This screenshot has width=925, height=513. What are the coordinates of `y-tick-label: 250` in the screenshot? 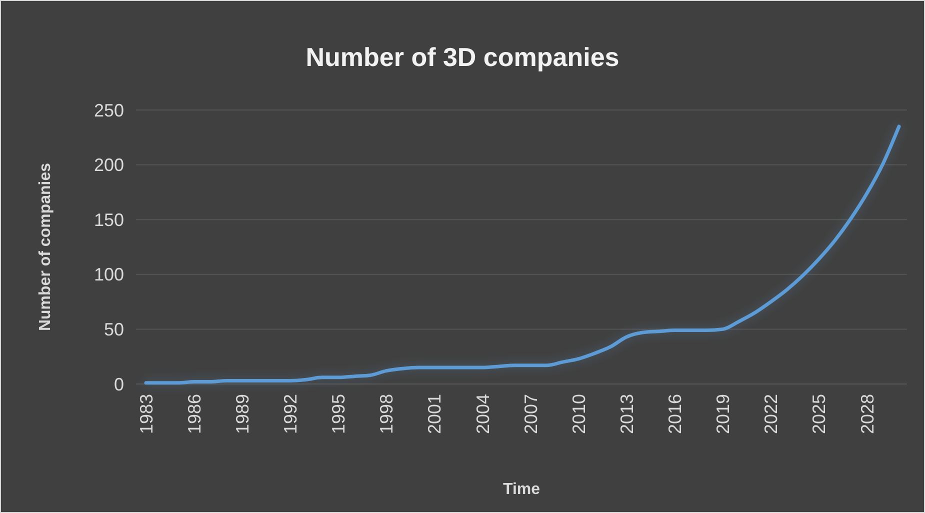 It's located at (109, 110).